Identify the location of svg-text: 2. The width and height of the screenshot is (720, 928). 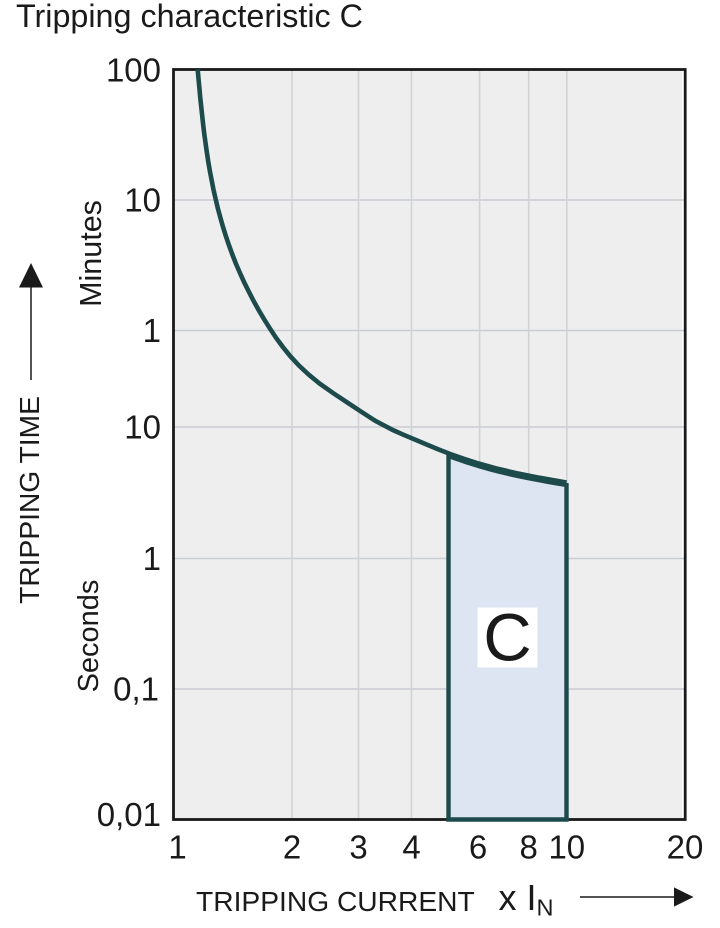
(292, 847).